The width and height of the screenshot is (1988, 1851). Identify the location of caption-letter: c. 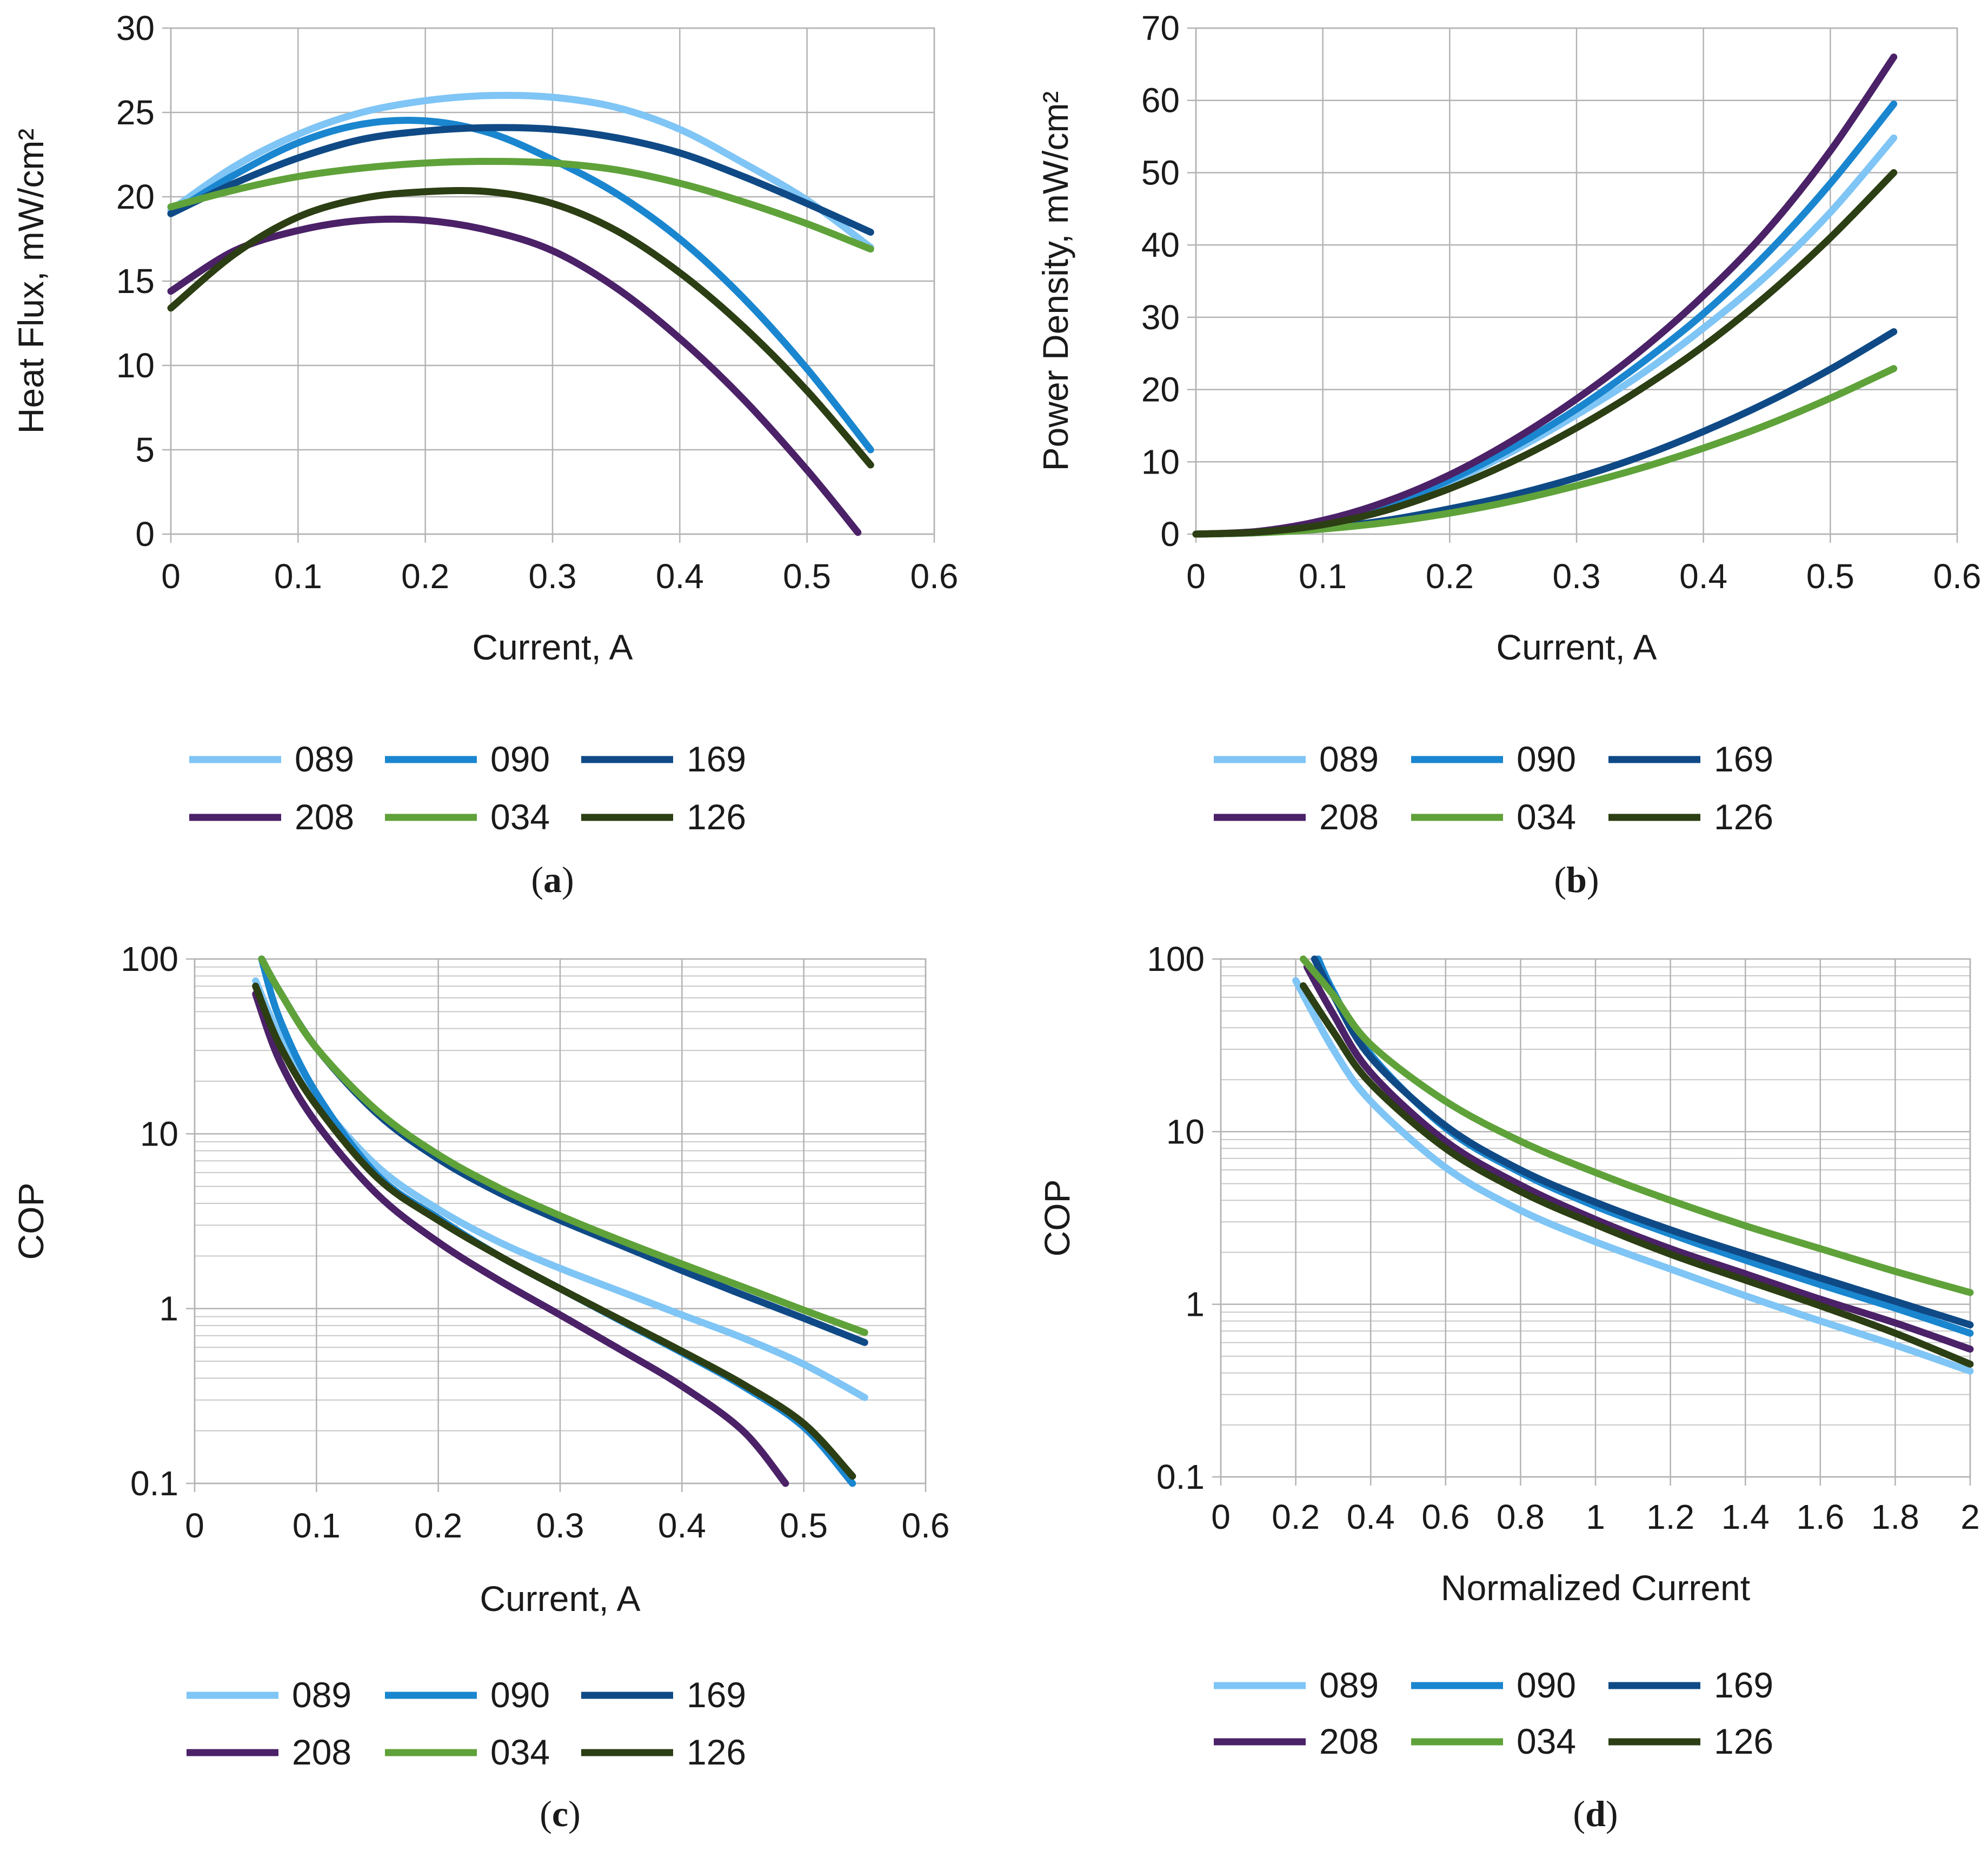
(560, 1813).